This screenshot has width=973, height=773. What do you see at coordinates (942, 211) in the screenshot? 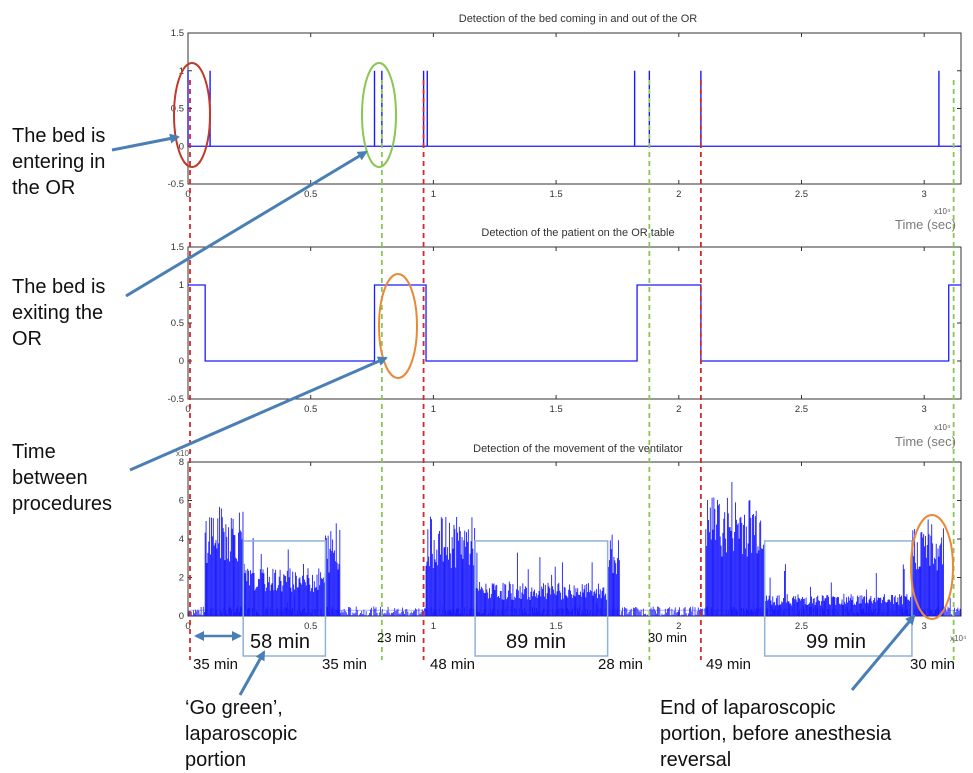
I see `panel1-x-multiplier: x10⁴` at bounding box center [942, 211].